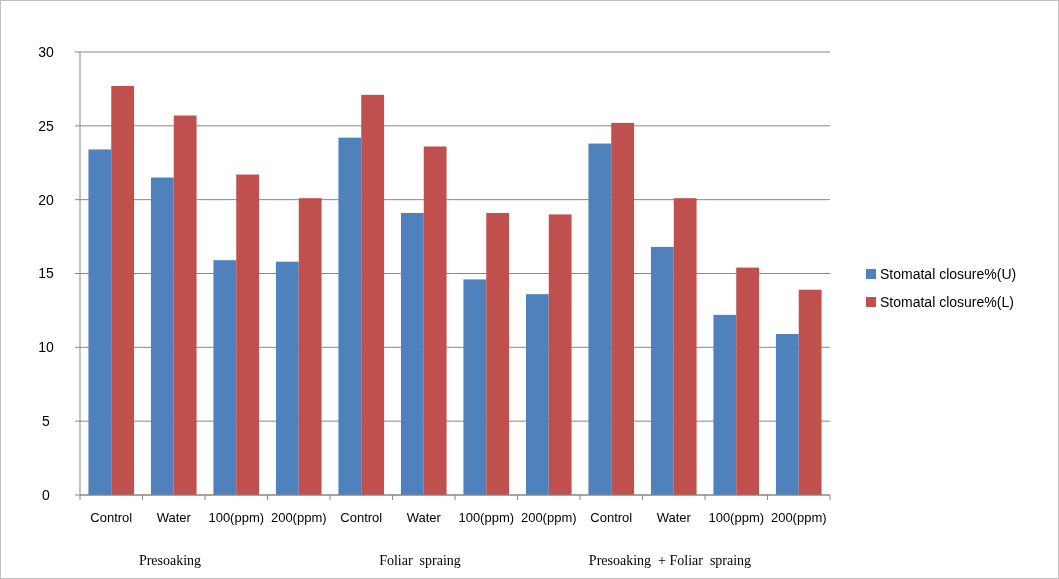 This screenshot has width=1059, height=579. I want to click on text: Foliar spraing, so click(420, 560).